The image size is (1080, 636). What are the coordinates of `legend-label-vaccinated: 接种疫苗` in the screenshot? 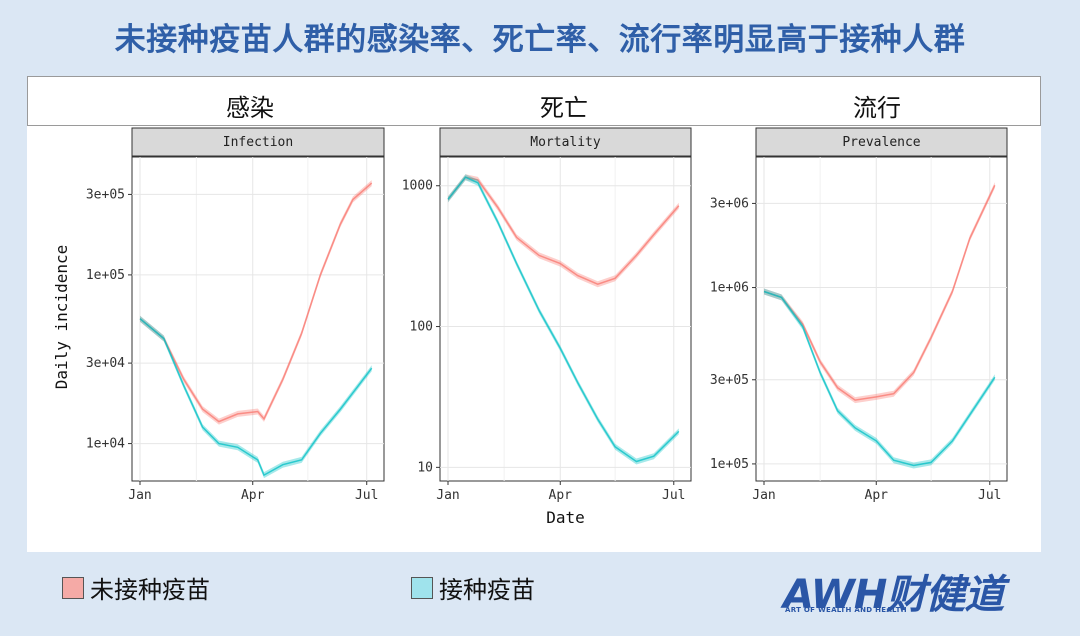 It's located at (487, 590).